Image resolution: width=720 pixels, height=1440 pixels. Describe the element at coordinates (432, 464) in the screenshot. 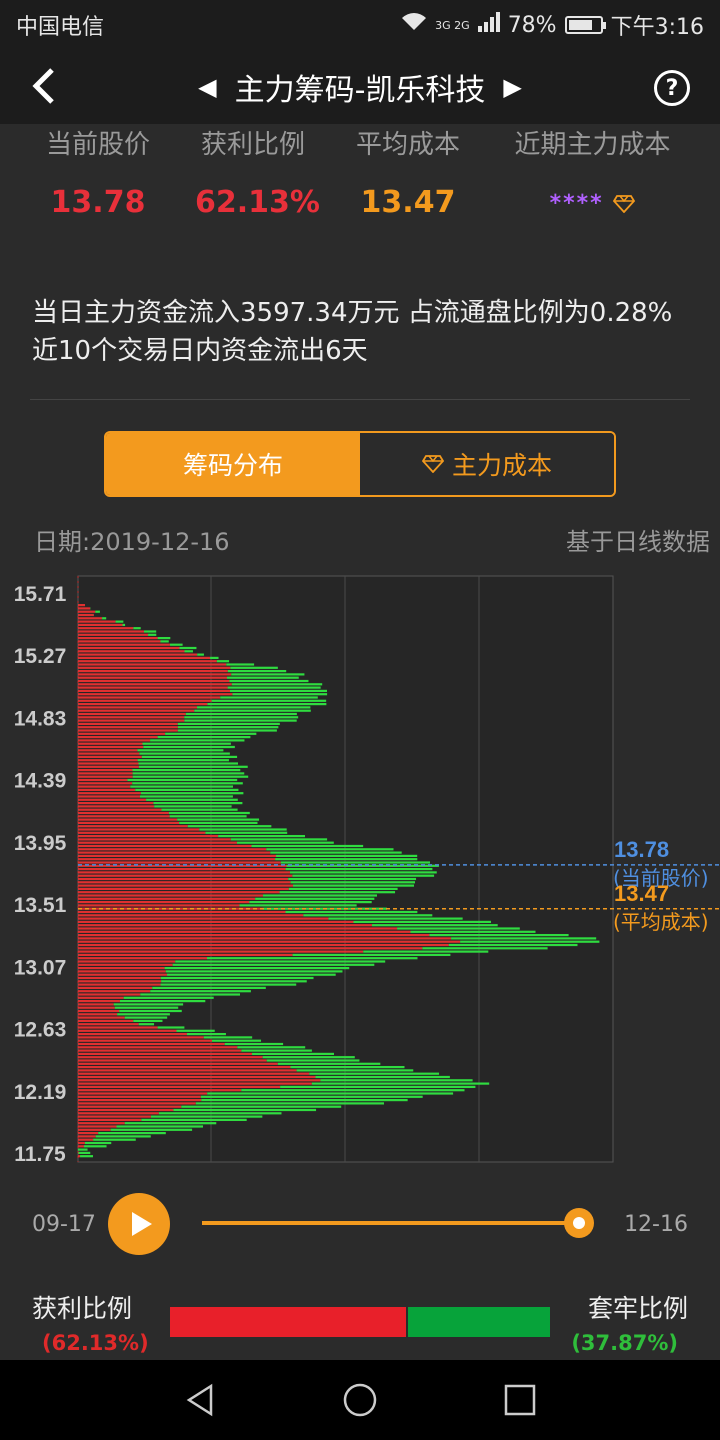

I see `diamond-icon` at that location.